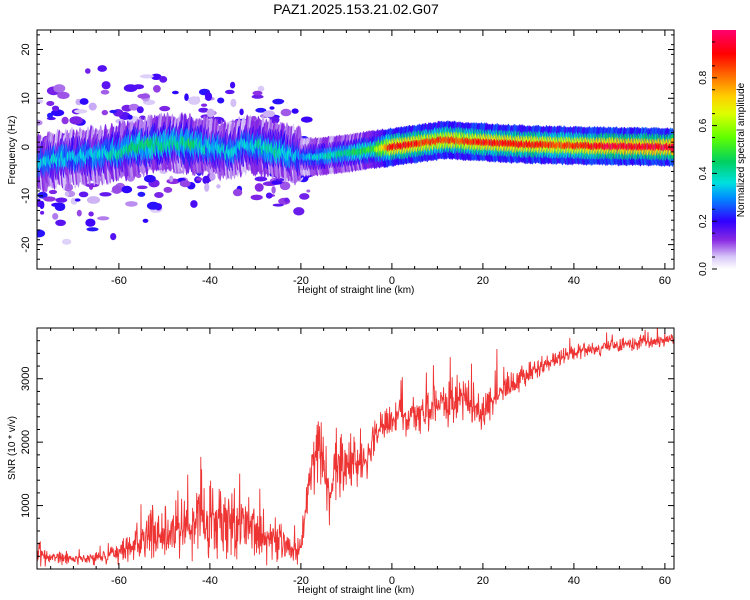 Image resolution: width=750 pixels, height=600 pixels. I want to click on snr-ytick-label: 1000, so click(26, 505).